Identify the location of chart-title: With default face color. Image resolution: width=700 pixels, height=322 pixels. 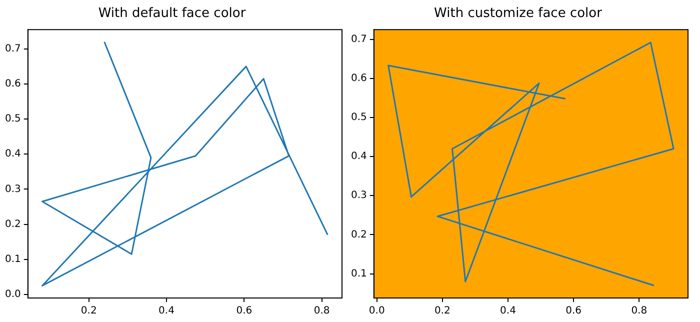
(172, 14).